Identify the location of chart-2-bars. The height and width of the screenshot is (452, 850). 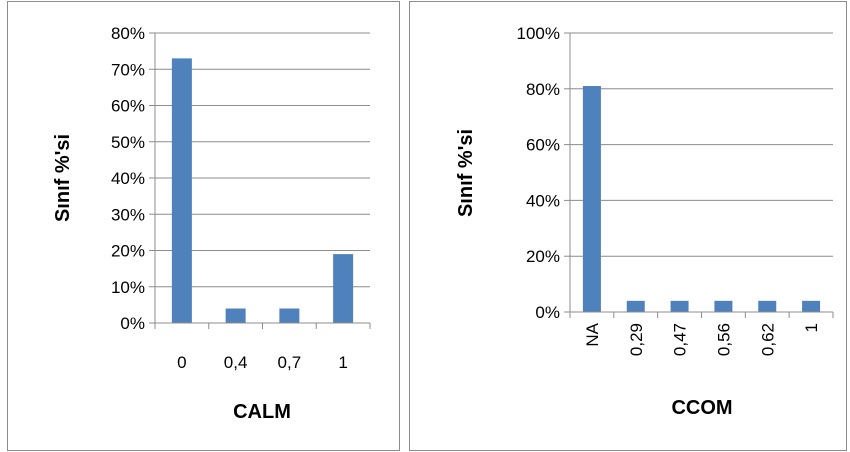
(701, 199).